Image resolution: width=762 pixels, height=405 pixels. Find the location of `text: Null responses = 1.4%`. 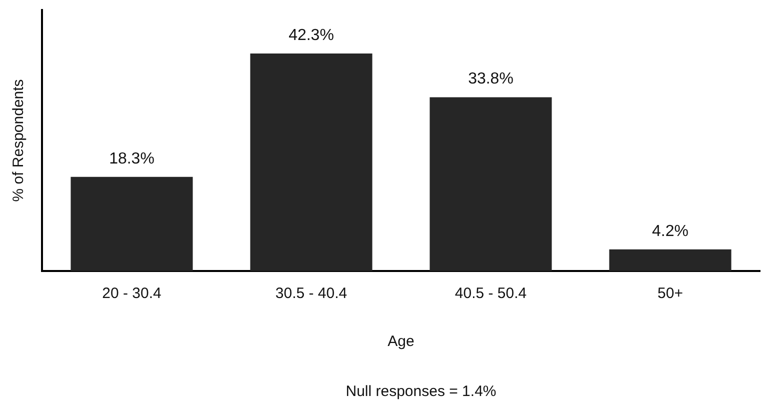

text: Null responses = 1.4% is located at coordinates (421, 391).